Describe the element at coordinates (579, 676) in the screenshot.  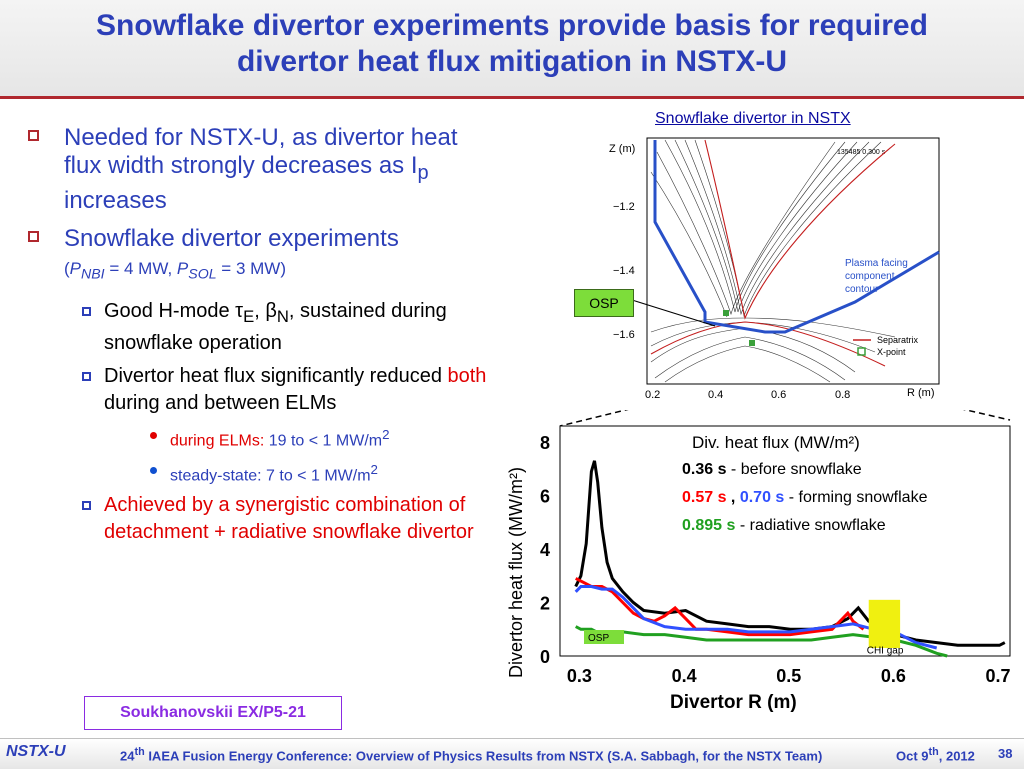
I see `x-tick-label: 0.3` at that location.